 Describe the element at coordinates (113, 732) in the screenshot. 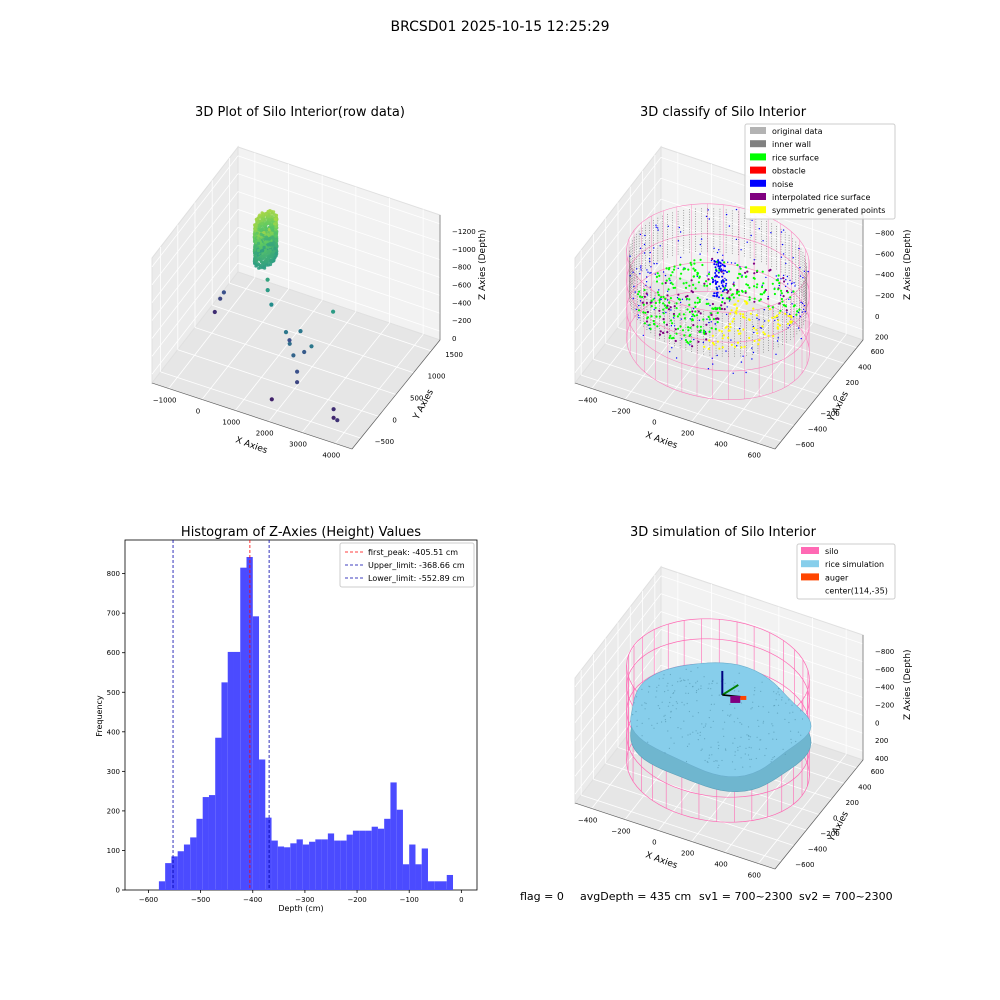

I see `y-tick-label: 400` at that location.